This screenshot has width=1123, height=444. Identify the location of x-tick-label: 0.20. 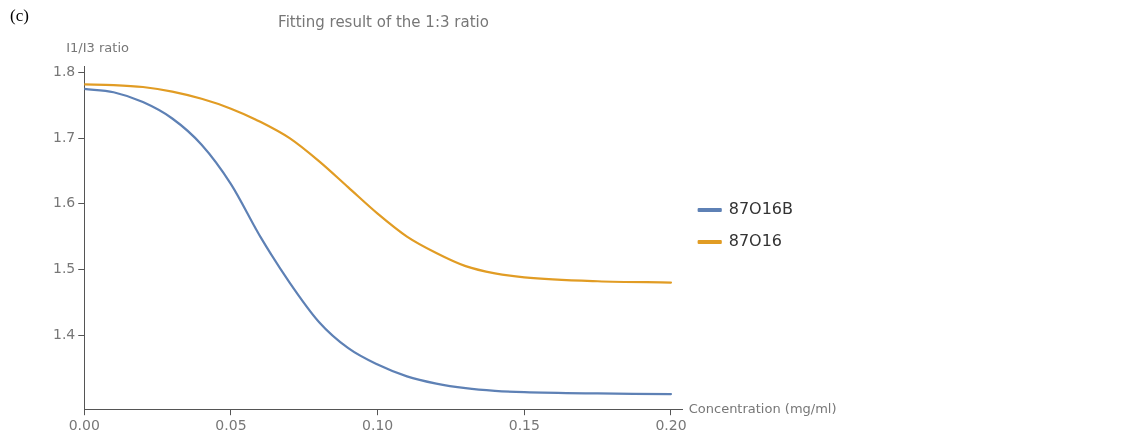
(671, 425).